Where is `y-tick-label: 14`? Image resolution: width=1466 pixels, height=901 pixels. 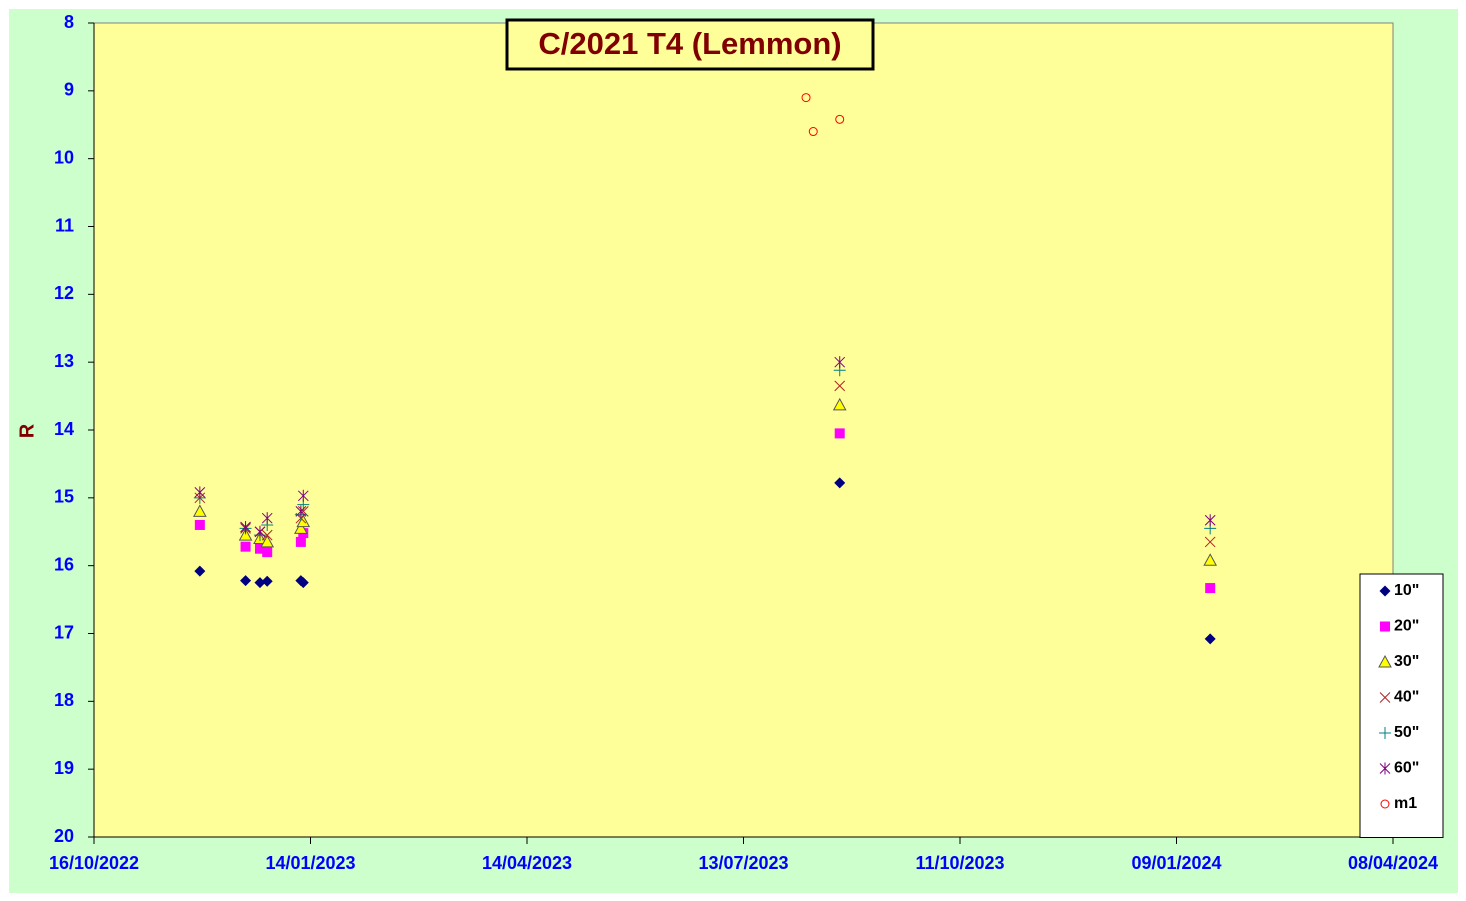 y-tick-label: 14 is located at coordinates (64, 429).